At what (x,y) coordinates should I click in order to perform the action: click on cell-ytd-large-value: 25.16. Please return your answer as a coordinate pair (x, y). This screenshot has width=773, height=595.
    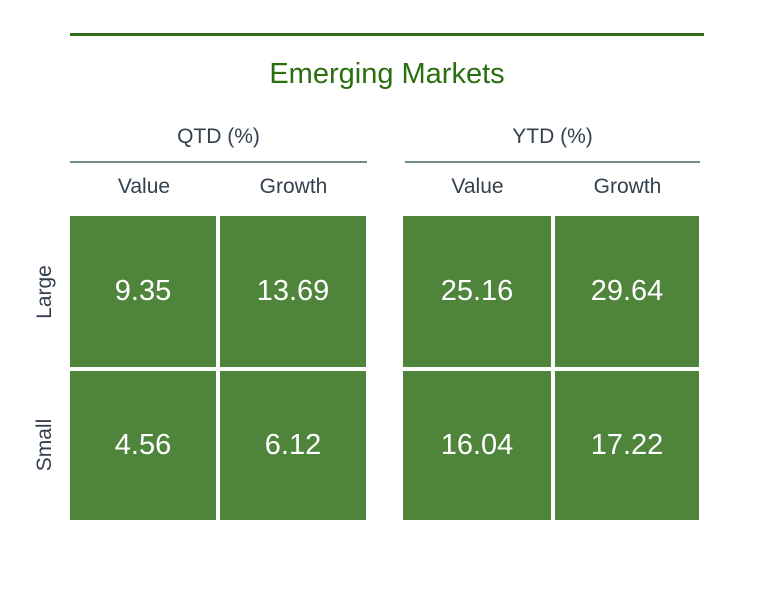
    Looking at the image, I should click on (477, 291).